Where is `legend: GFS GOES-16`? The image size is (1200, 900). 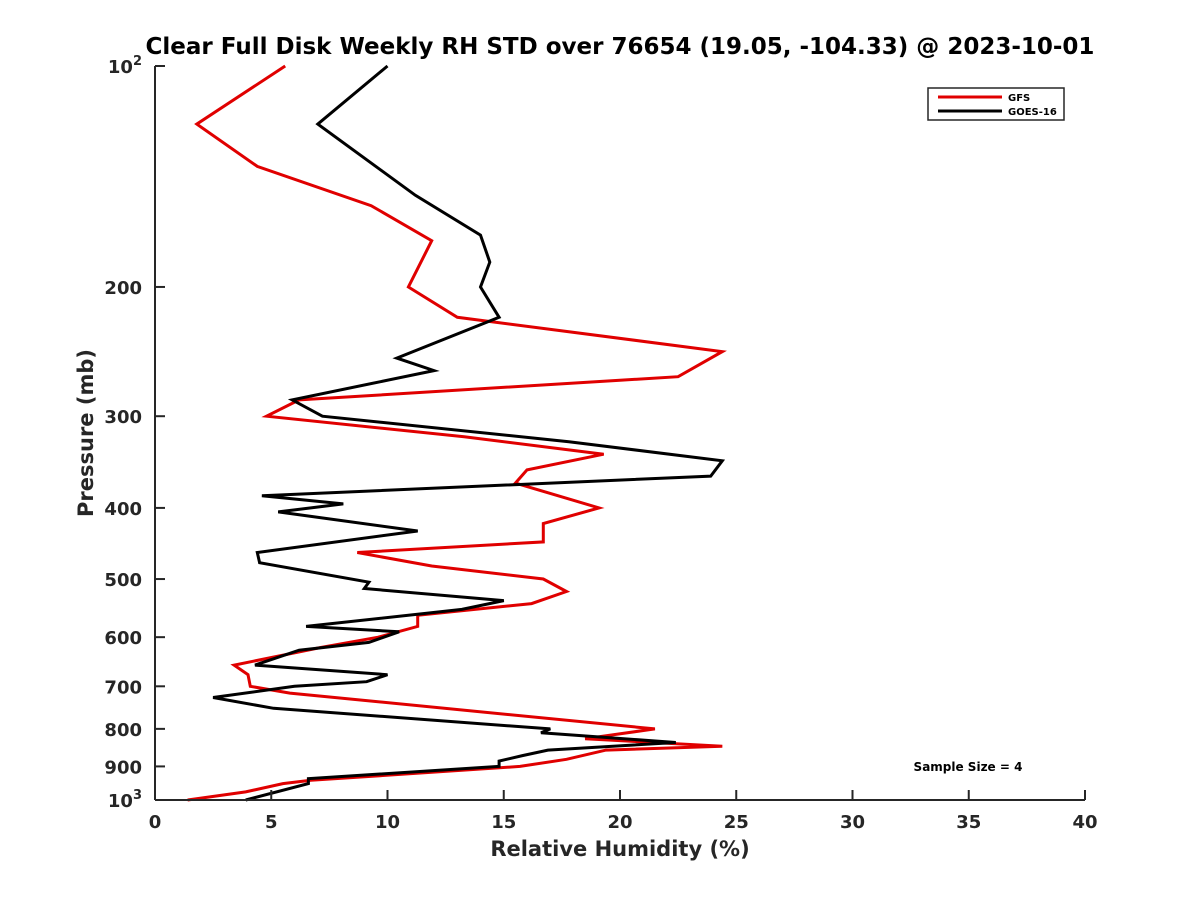 legend: GFS GOES-16 is located at coordinates (996, 104).